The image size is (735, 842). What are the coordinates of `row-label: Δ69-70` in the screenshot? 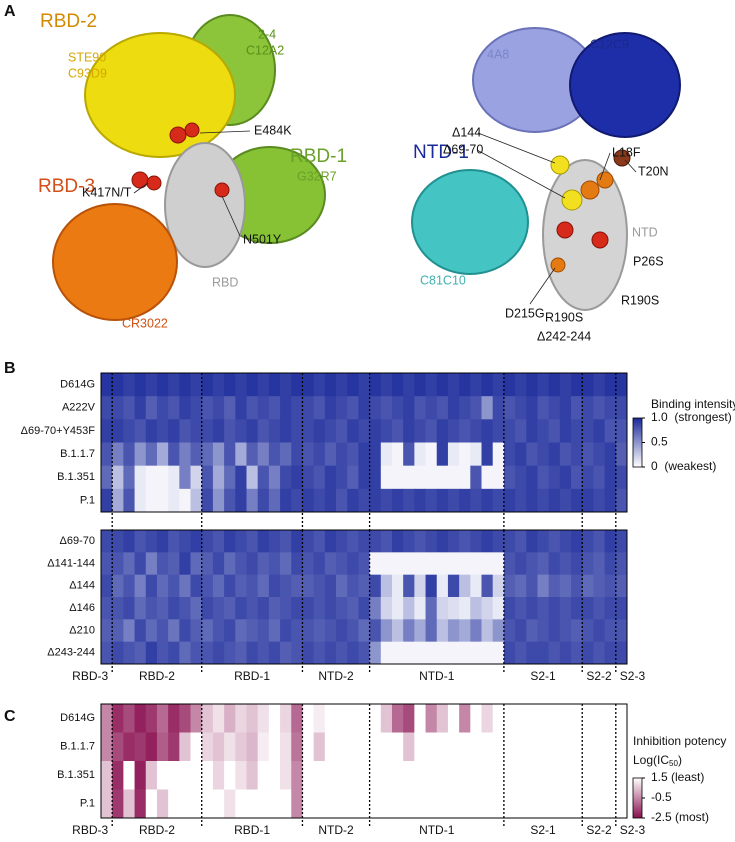 It's located at (77, 541).